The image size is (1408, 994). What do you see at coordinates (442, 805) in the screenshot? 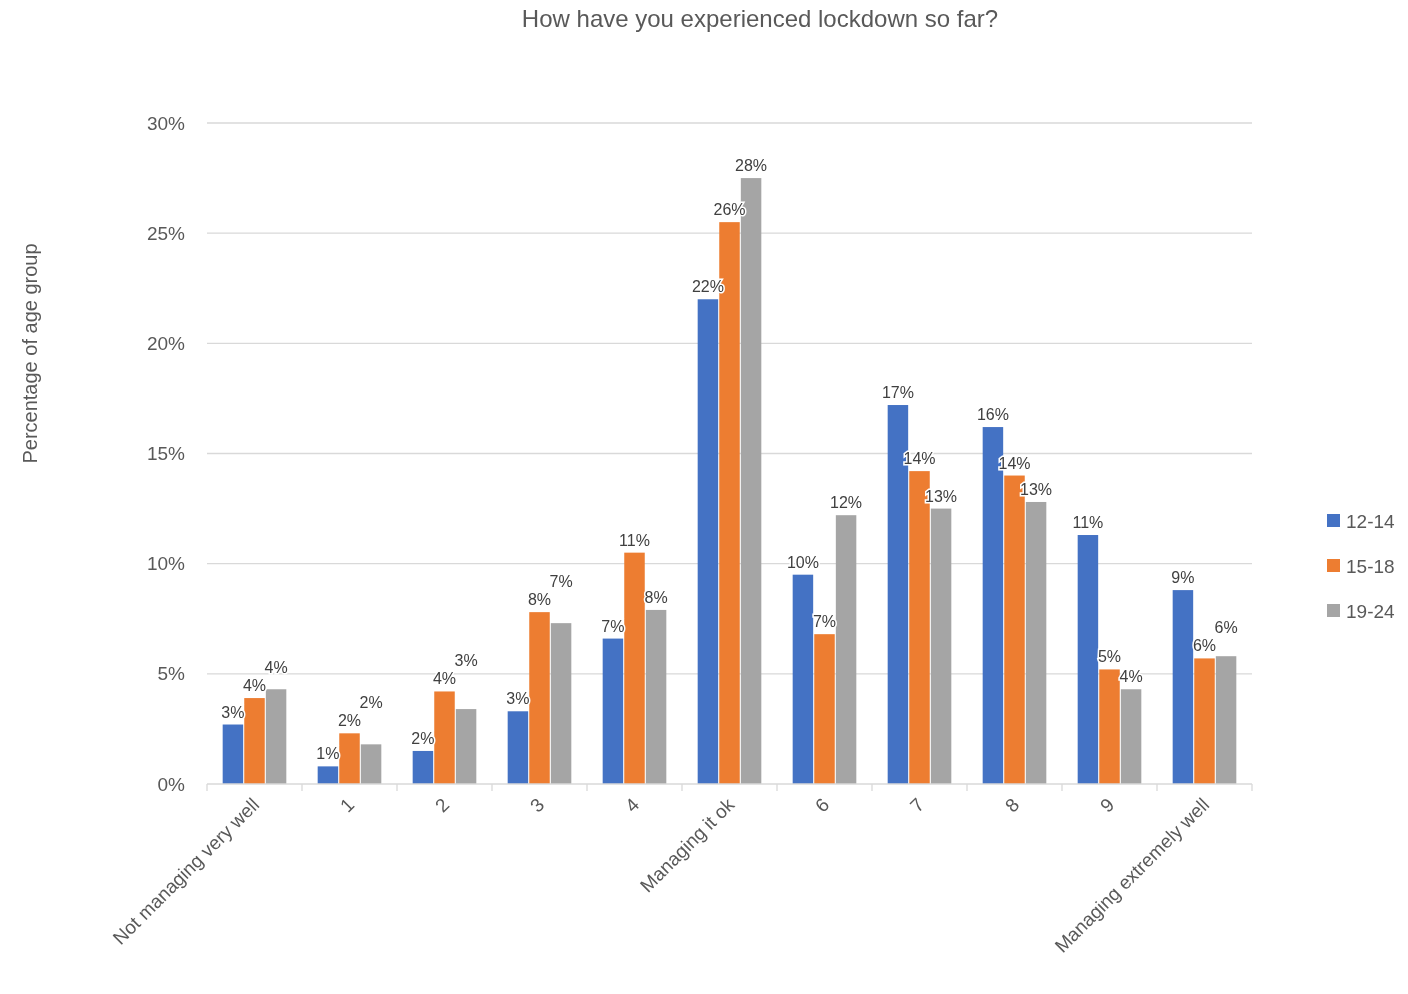
I see `x-tick-label: 2` at bounding box center [442, 805].